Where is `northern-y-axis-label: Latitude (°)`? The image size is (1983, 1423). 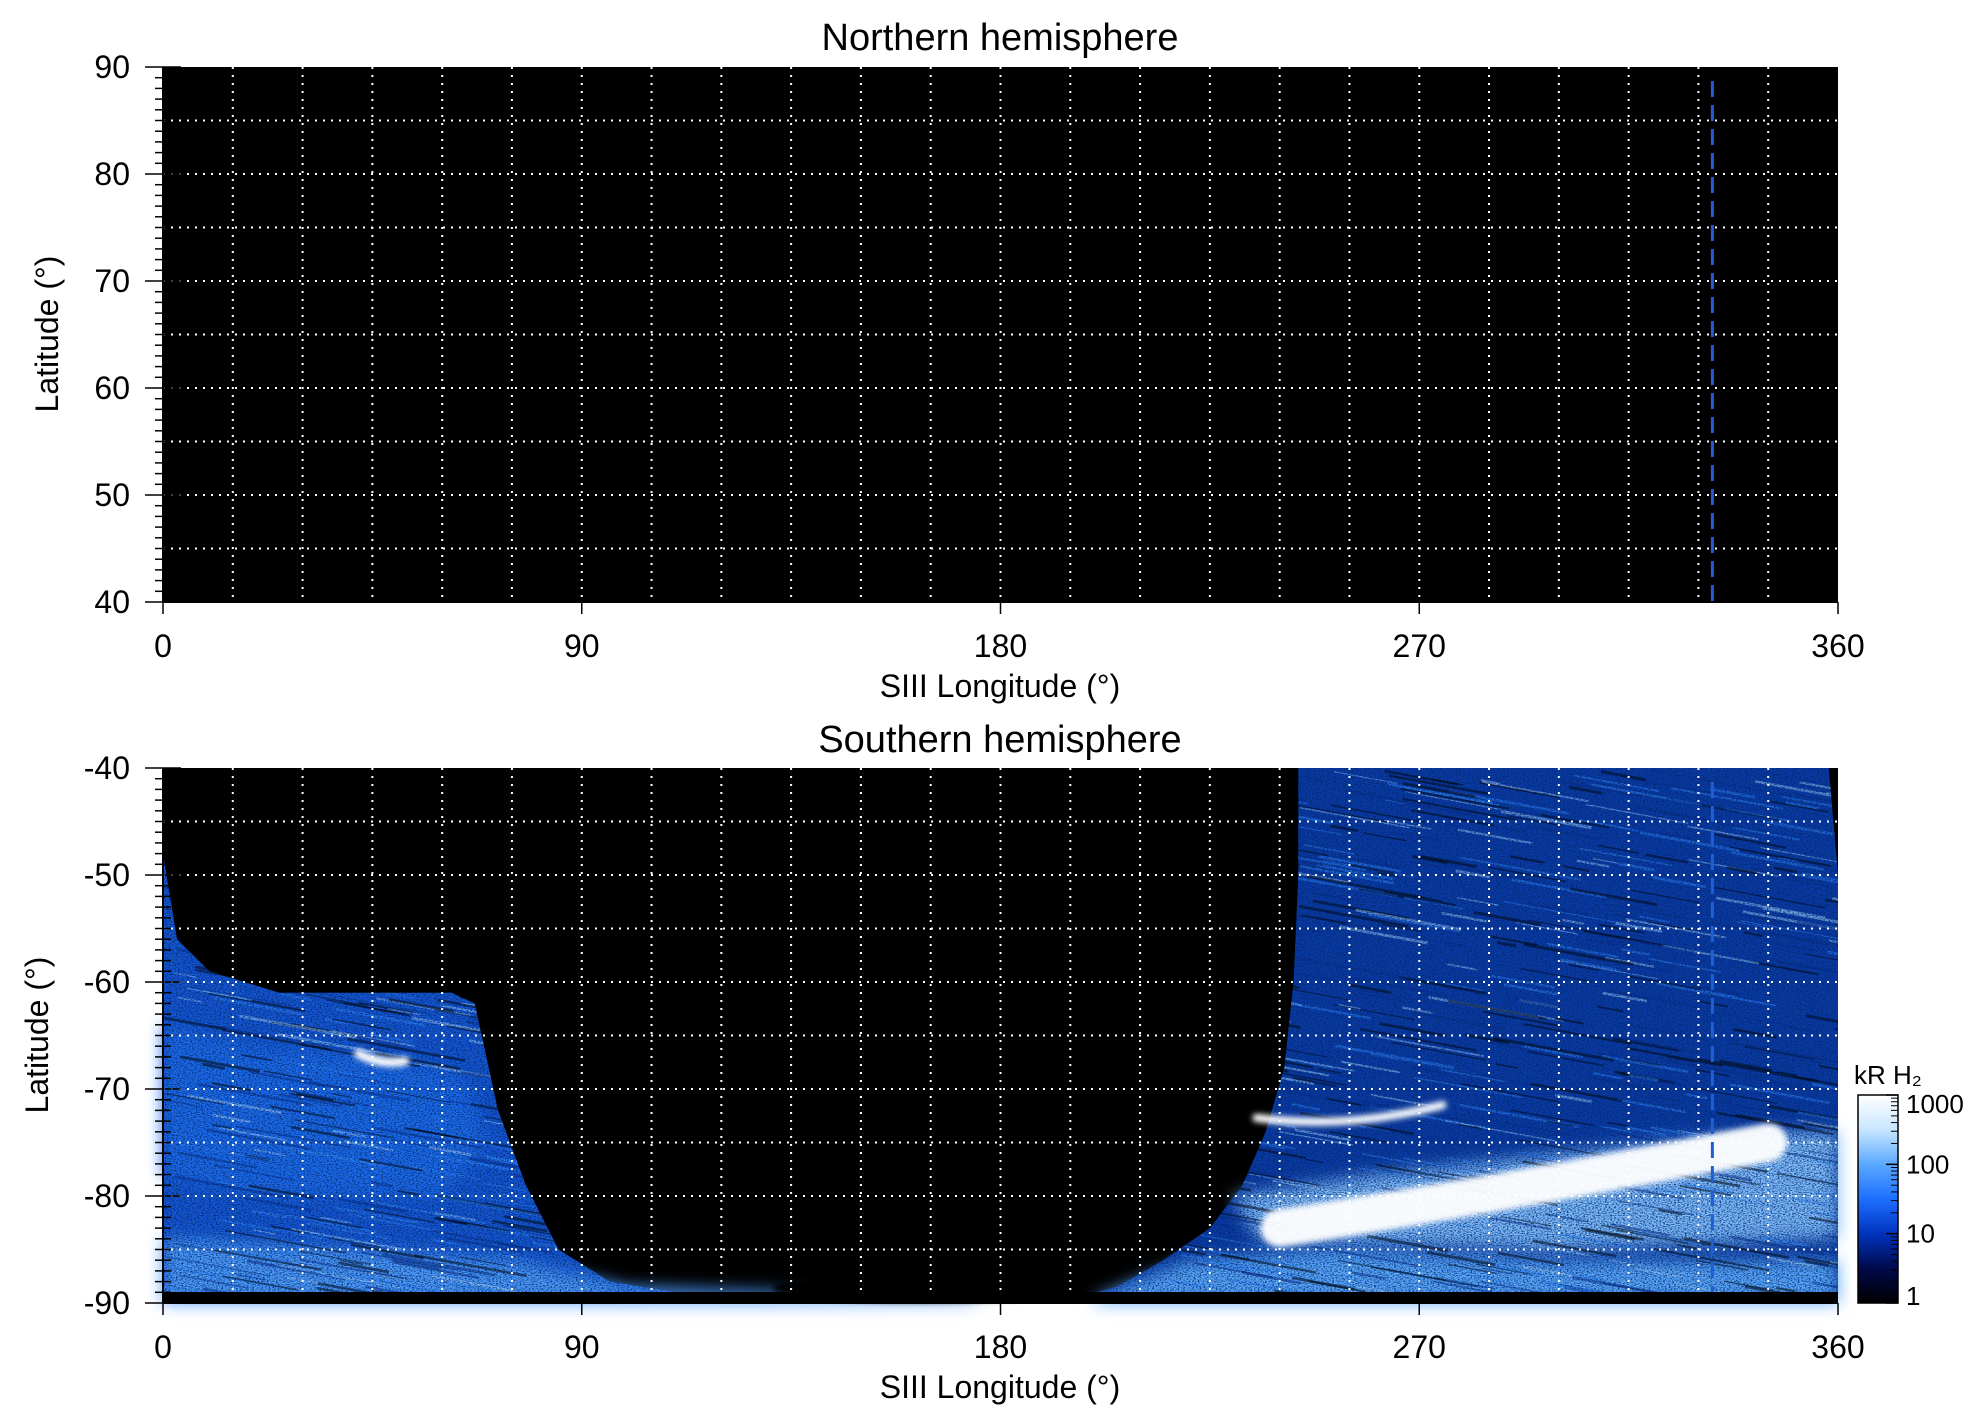
northern-y-axis-label: Latitude (°) is located at coordinates (47, 334).